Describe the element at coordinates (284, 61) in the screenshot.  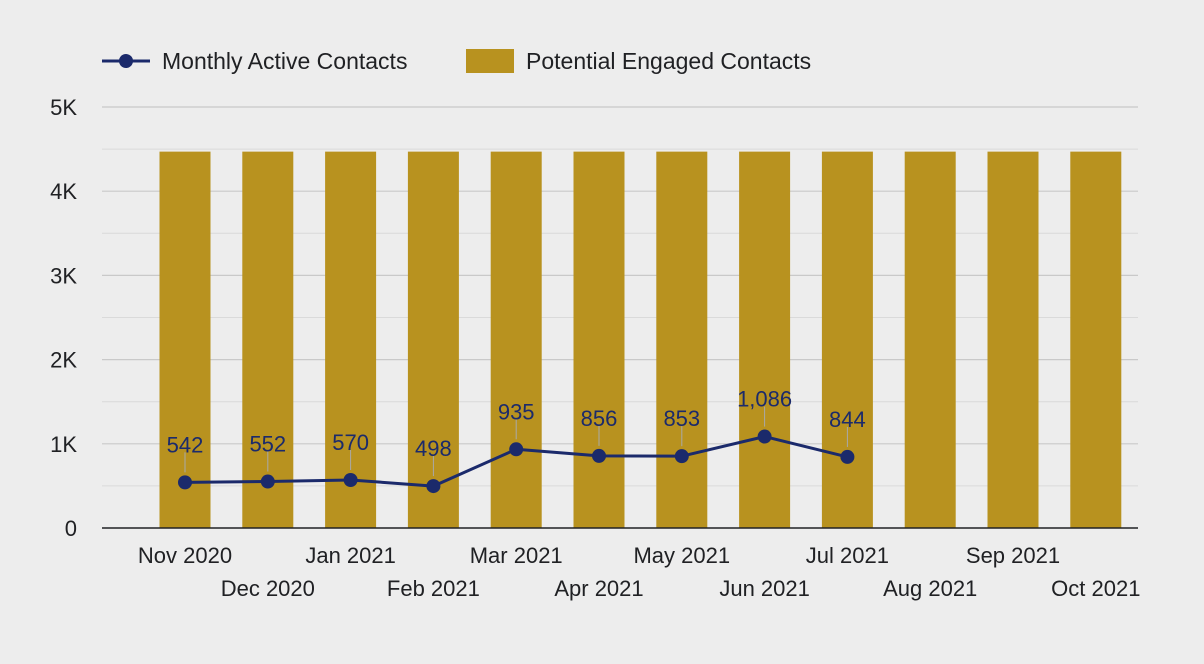
I see `legend-label-active-contacts: Monthly Active Contacts` at that location.